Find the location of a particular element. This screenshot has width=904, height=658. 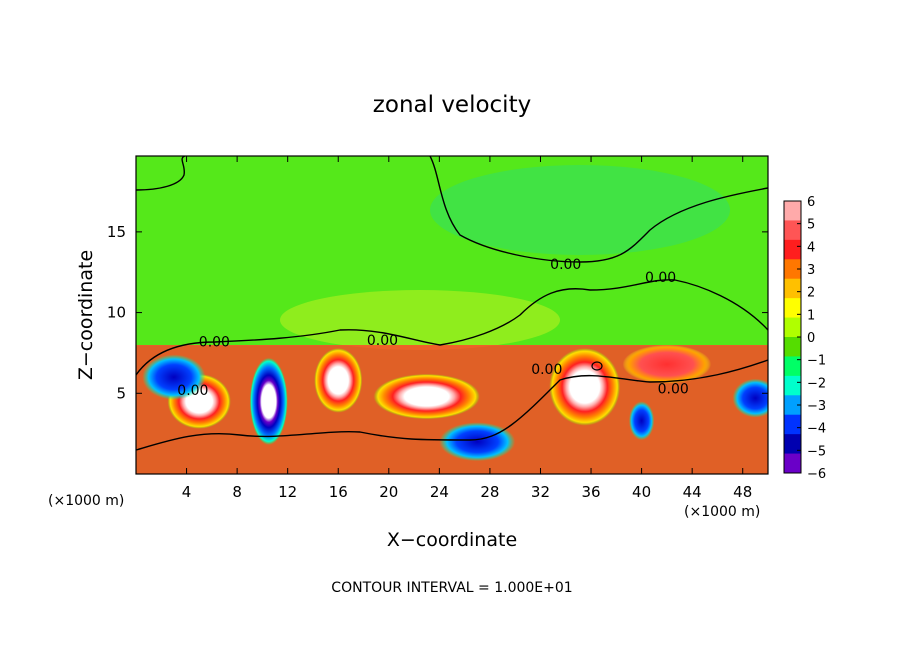

x-axis-label: X−coordinate is located at coordinates (452, 540).